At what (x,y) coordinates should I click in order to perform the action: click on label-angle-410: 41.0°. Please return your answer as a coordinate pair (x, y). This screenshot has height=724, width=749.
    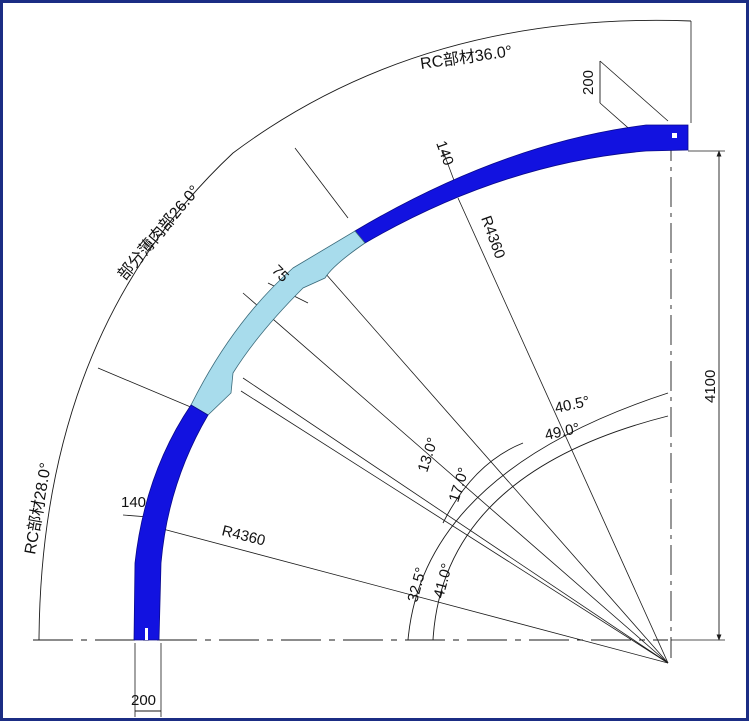
    Looking at the image, I should click on (443, 581).